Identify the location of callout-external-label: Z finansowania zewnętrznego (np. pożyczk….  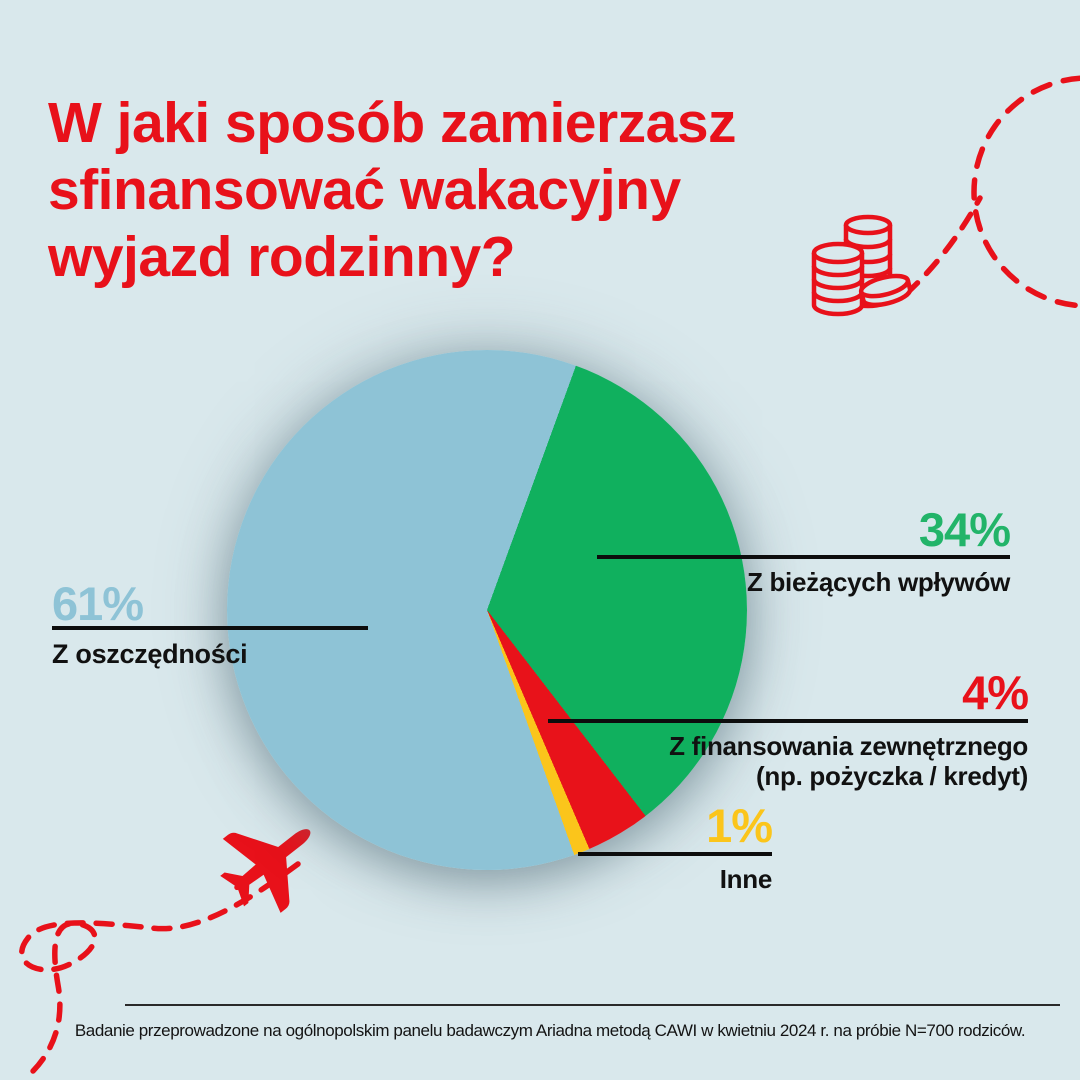
(848, 761).